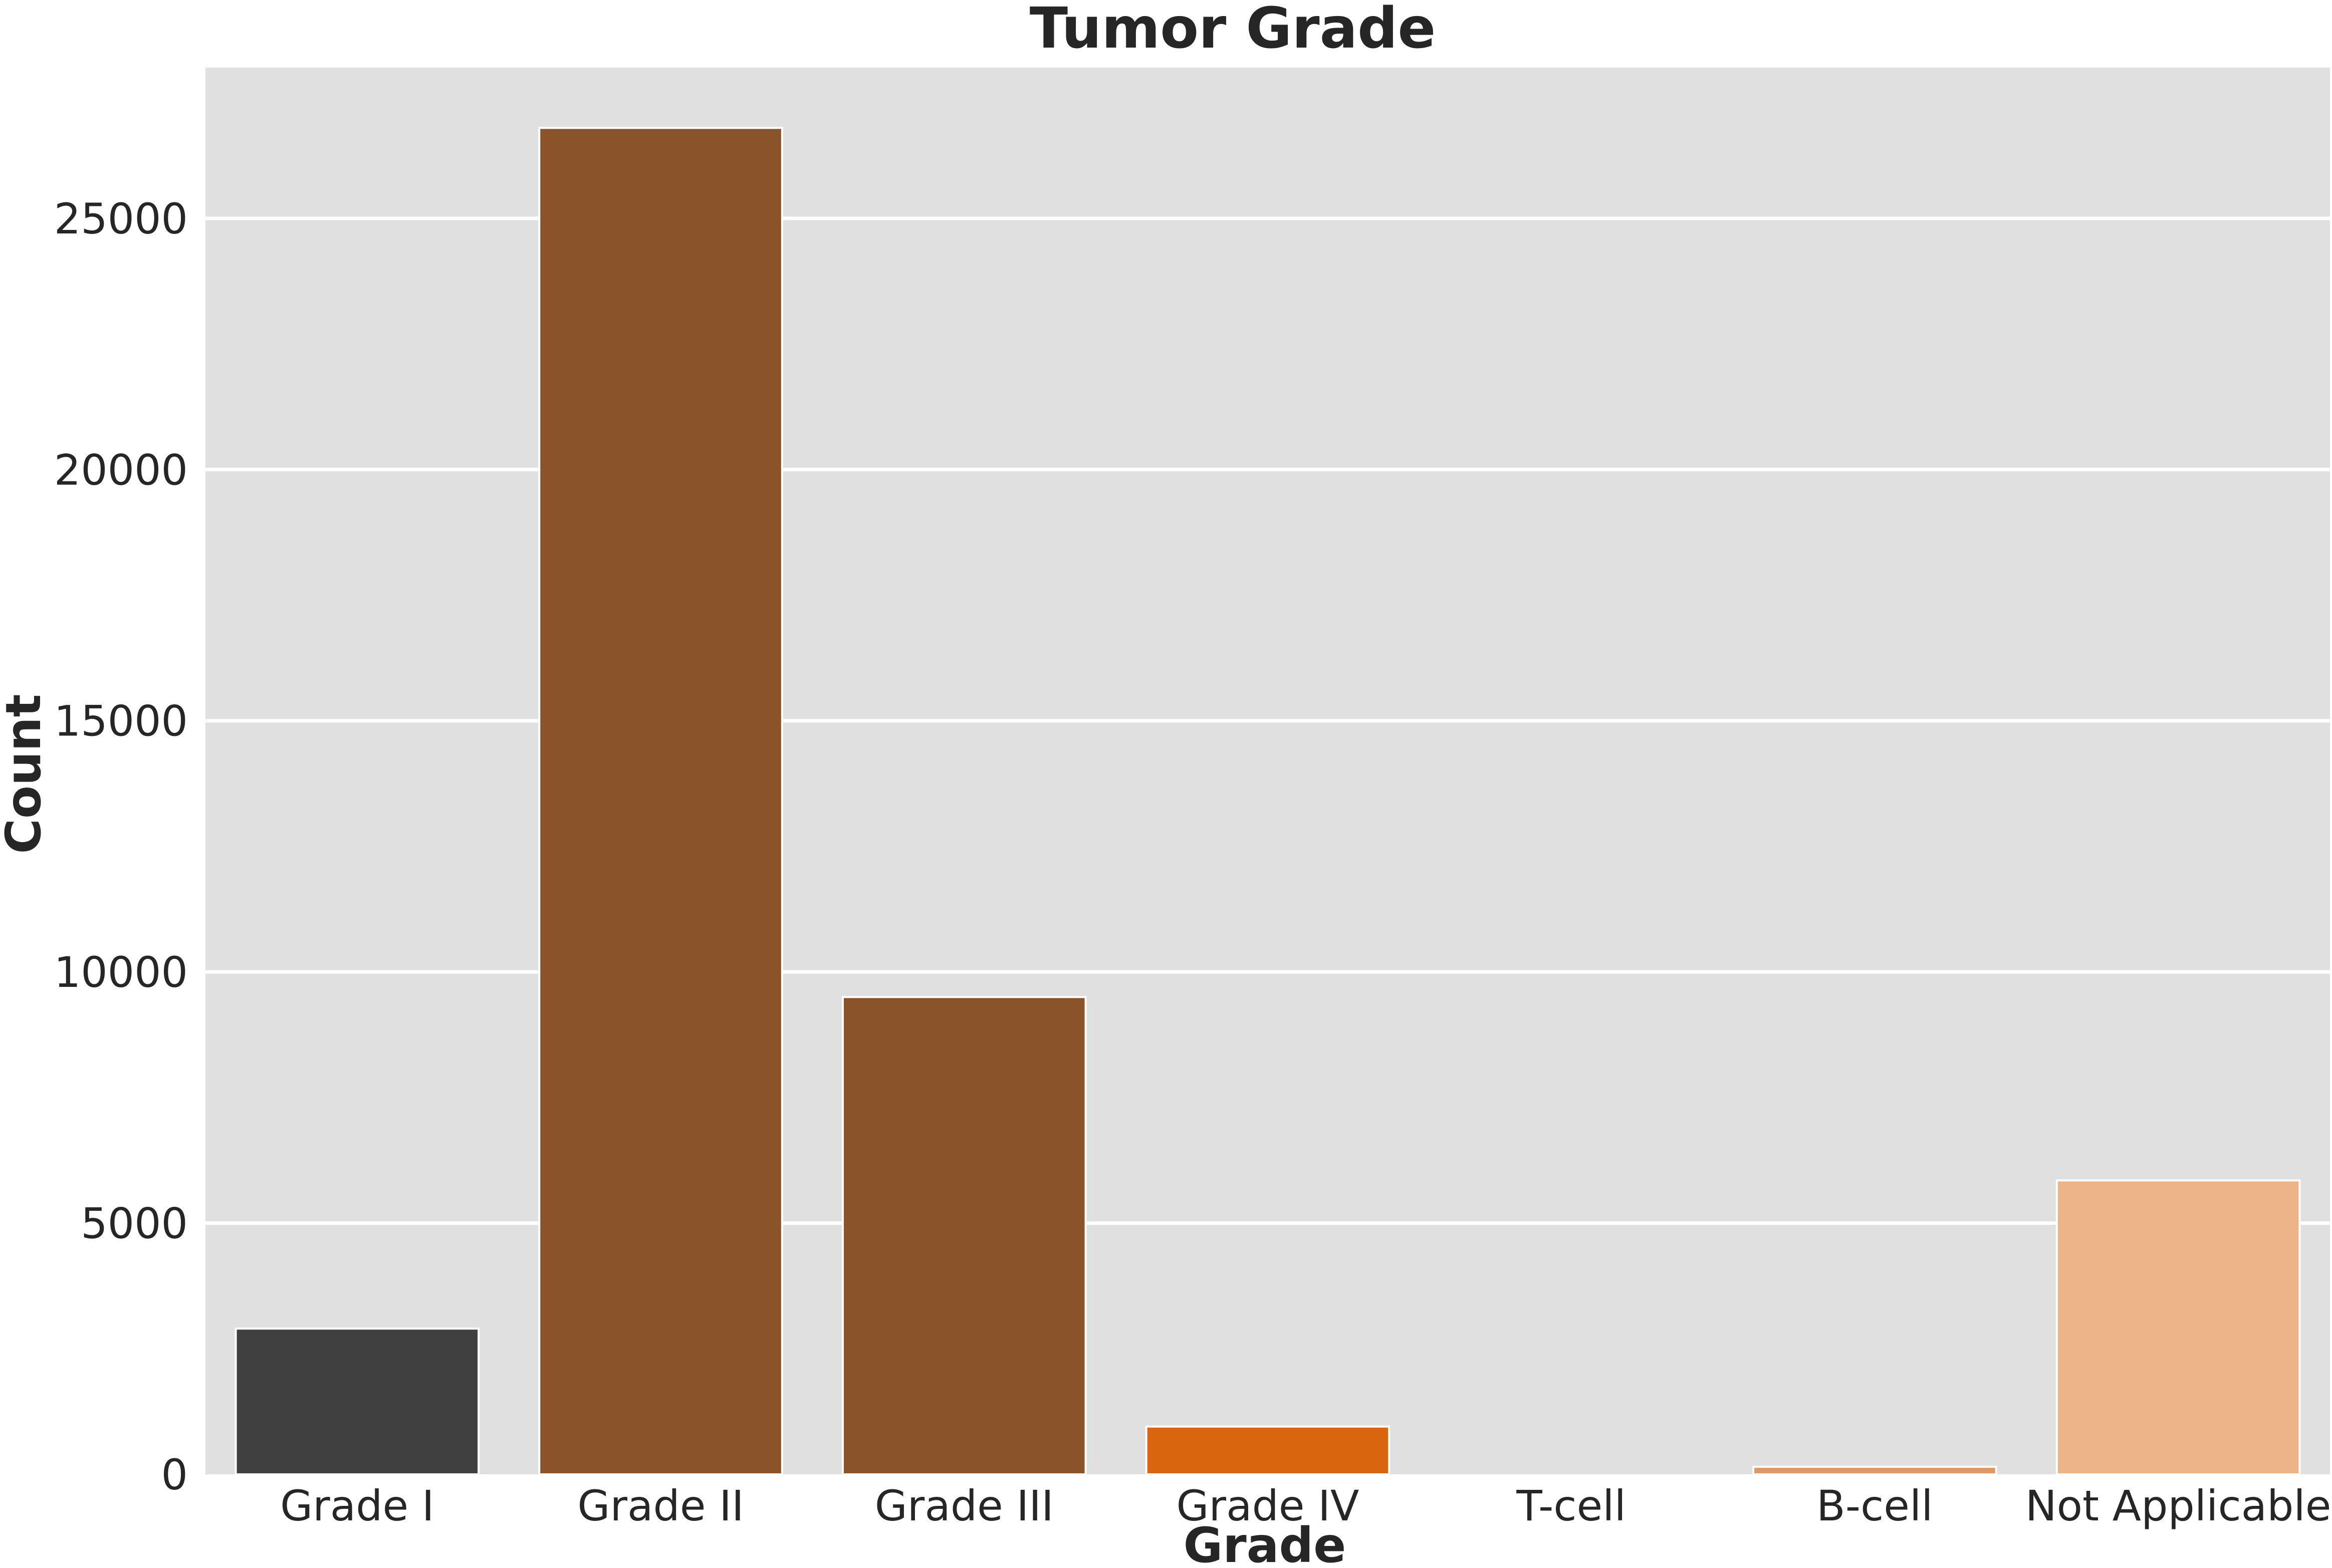  Describe the element at coordinates (1571, 1505) in the screenshot. I see `x-tick-label: T-cell` at that location.